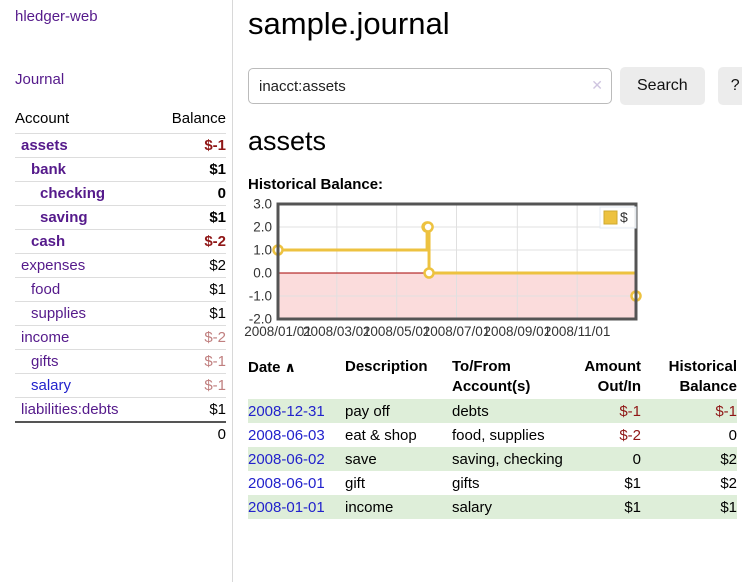 The image size is (742, 582). I want to click on account-row: cash $-2, so click(120, 241).